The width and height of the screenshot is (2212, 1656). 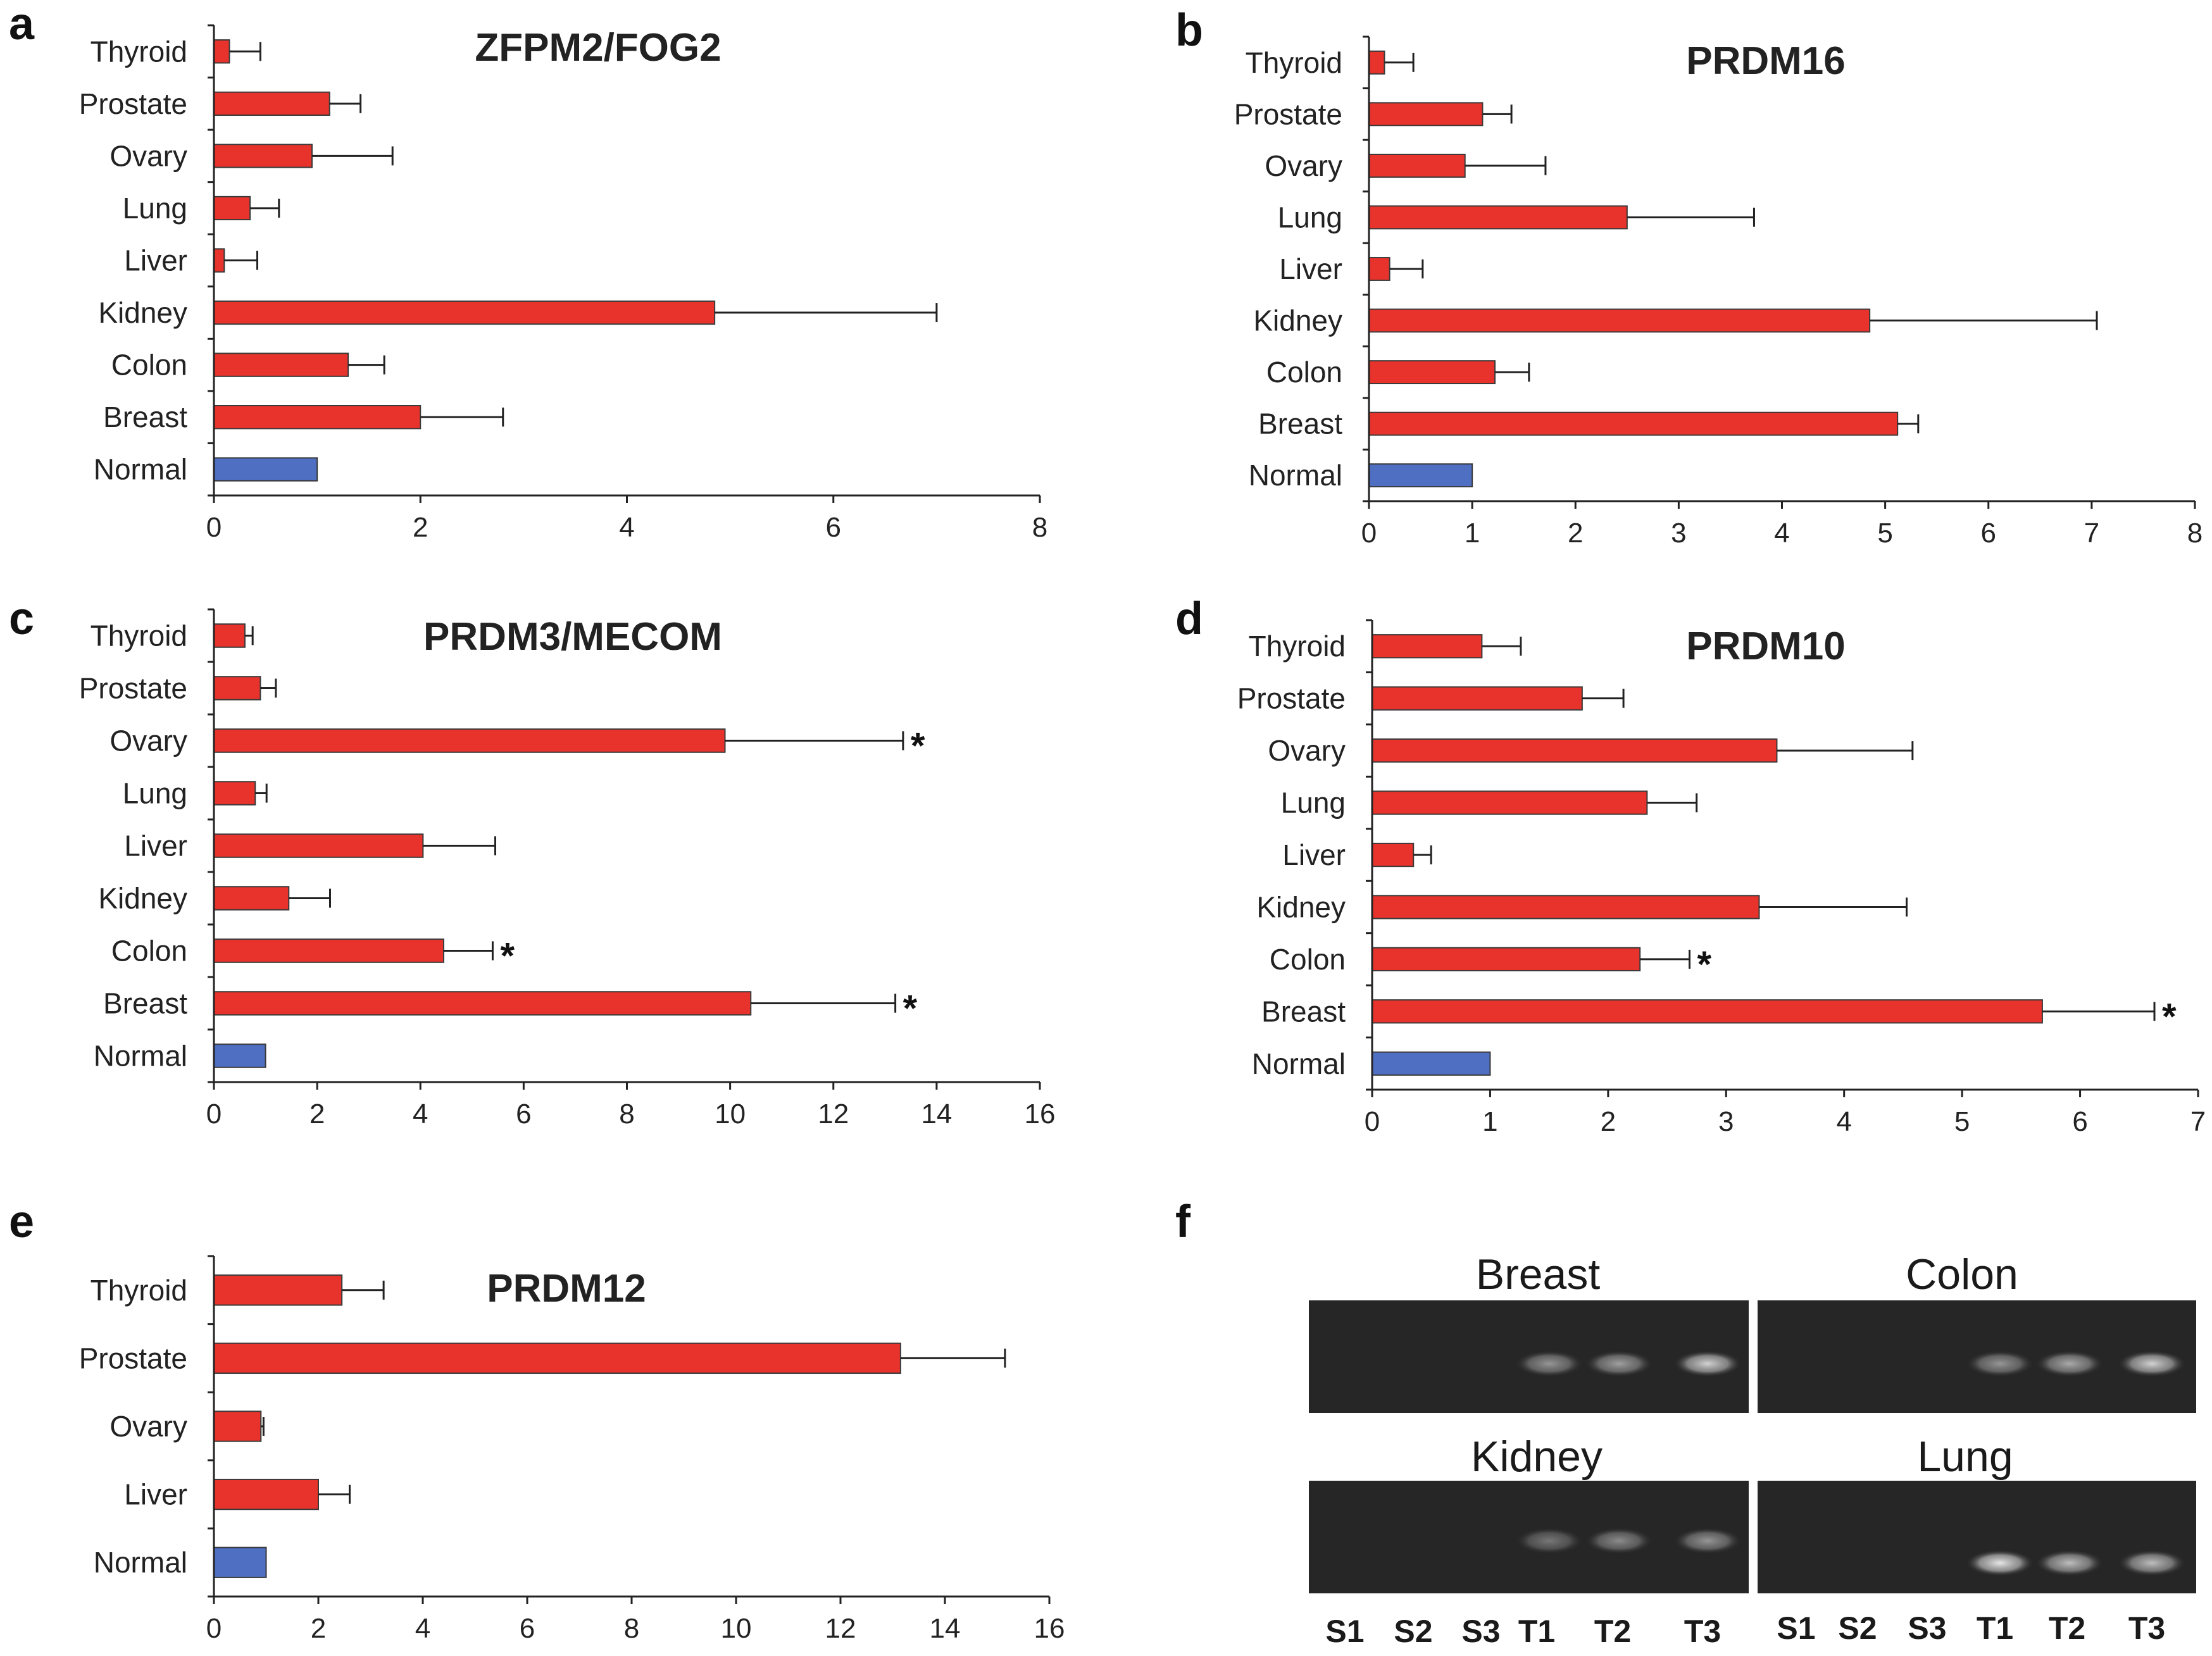 What do you see at coordinates (1977, 1331) in the screenshot?
I see `gel-block: Colon` at bounding box center [1977, 1331].